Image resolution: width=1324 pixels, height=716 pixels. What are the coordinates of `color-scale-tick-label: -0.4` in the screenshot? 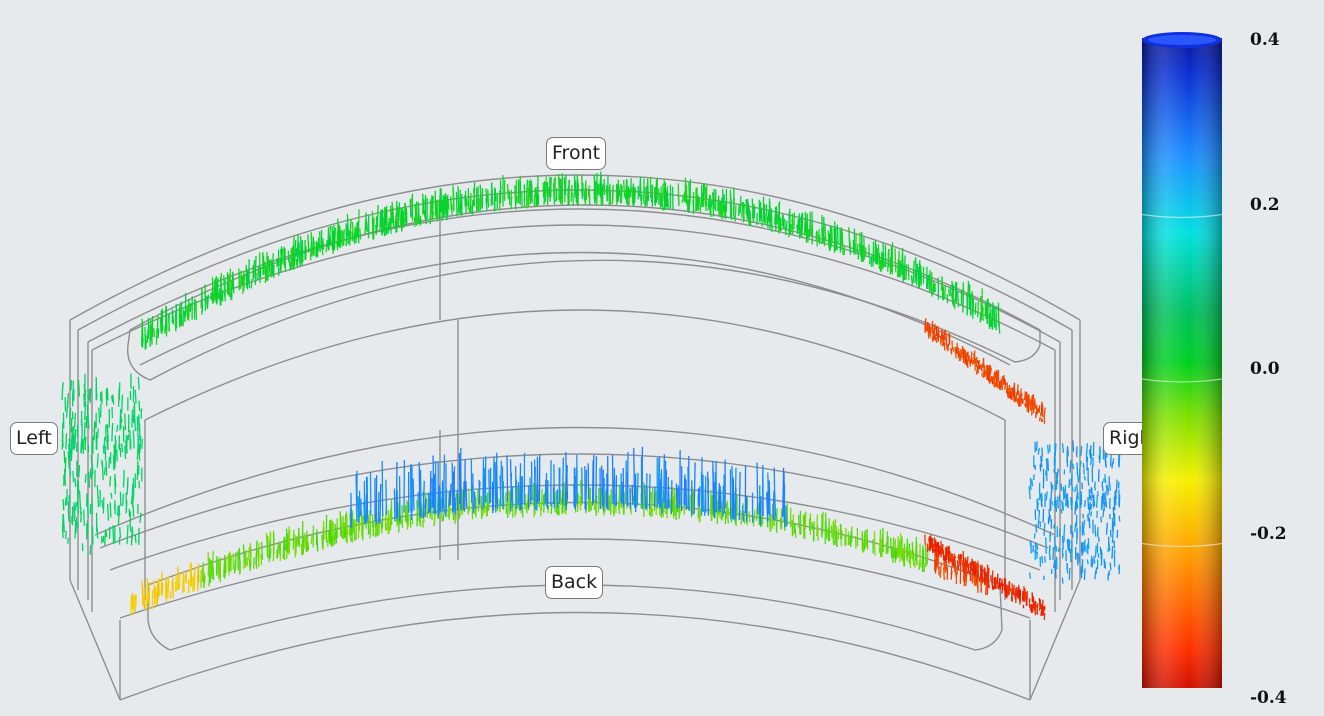 It's located at (1268, 698).